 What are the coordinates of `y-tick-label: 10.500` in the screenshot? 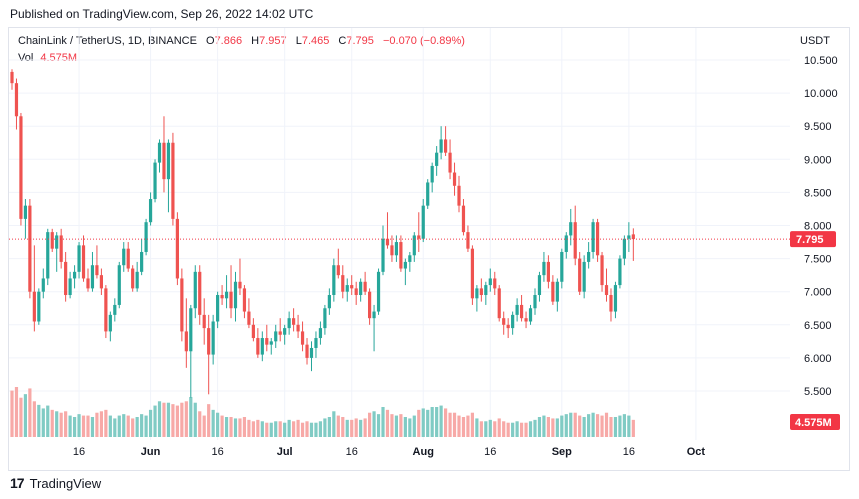 It's located at (821, 61).